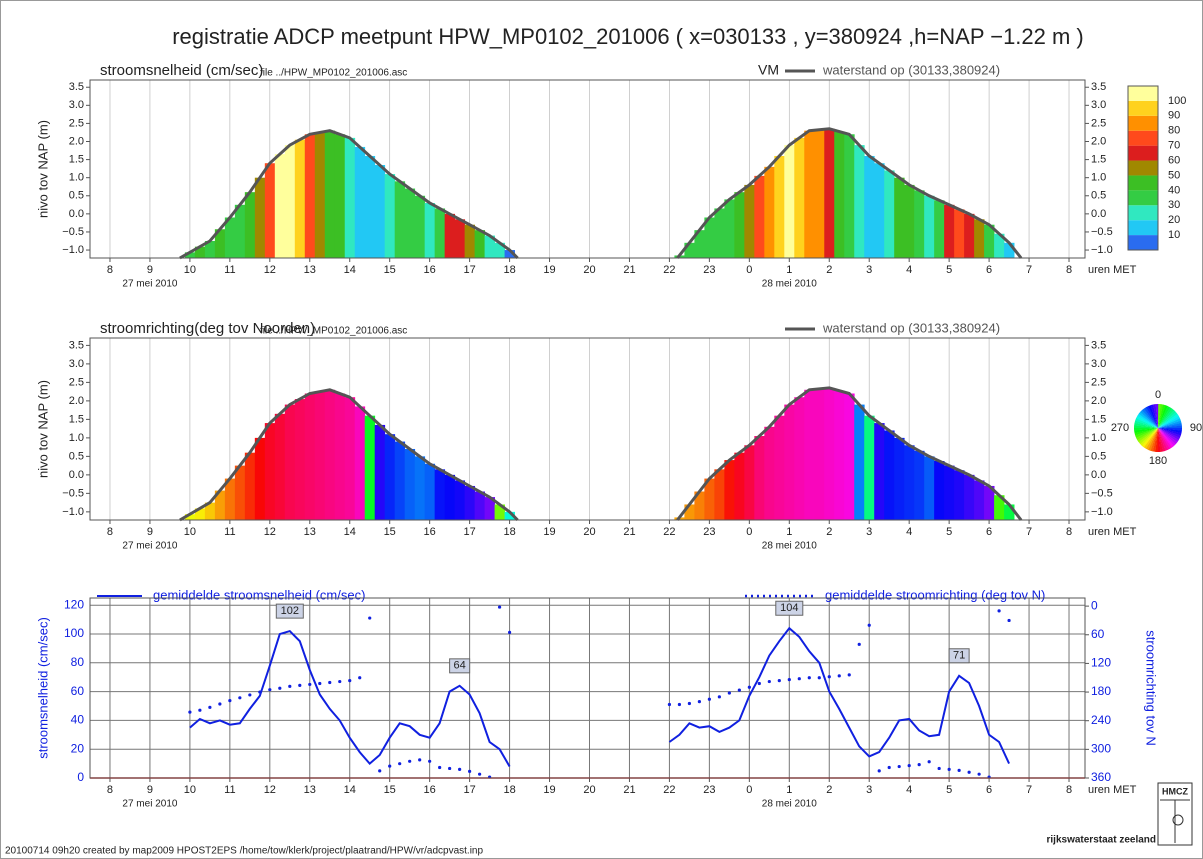  What do you see at coordinates (76, 178) in the screenshot?
I see `y-tick-label: 1.0` at bounding box center [76, 178].